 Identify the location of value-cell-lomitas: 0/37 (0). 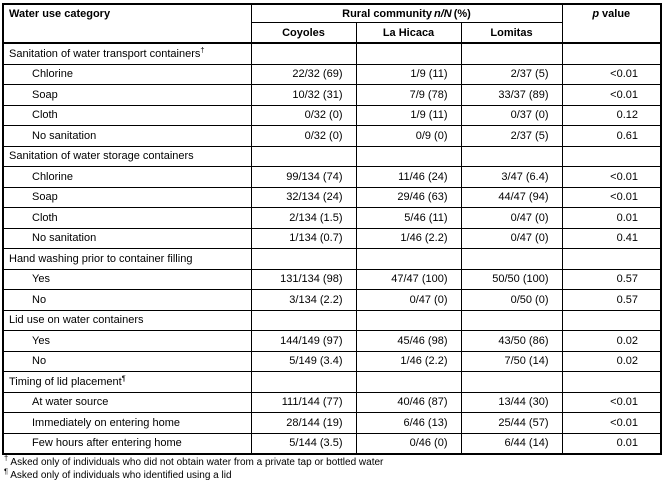
(511, 115).